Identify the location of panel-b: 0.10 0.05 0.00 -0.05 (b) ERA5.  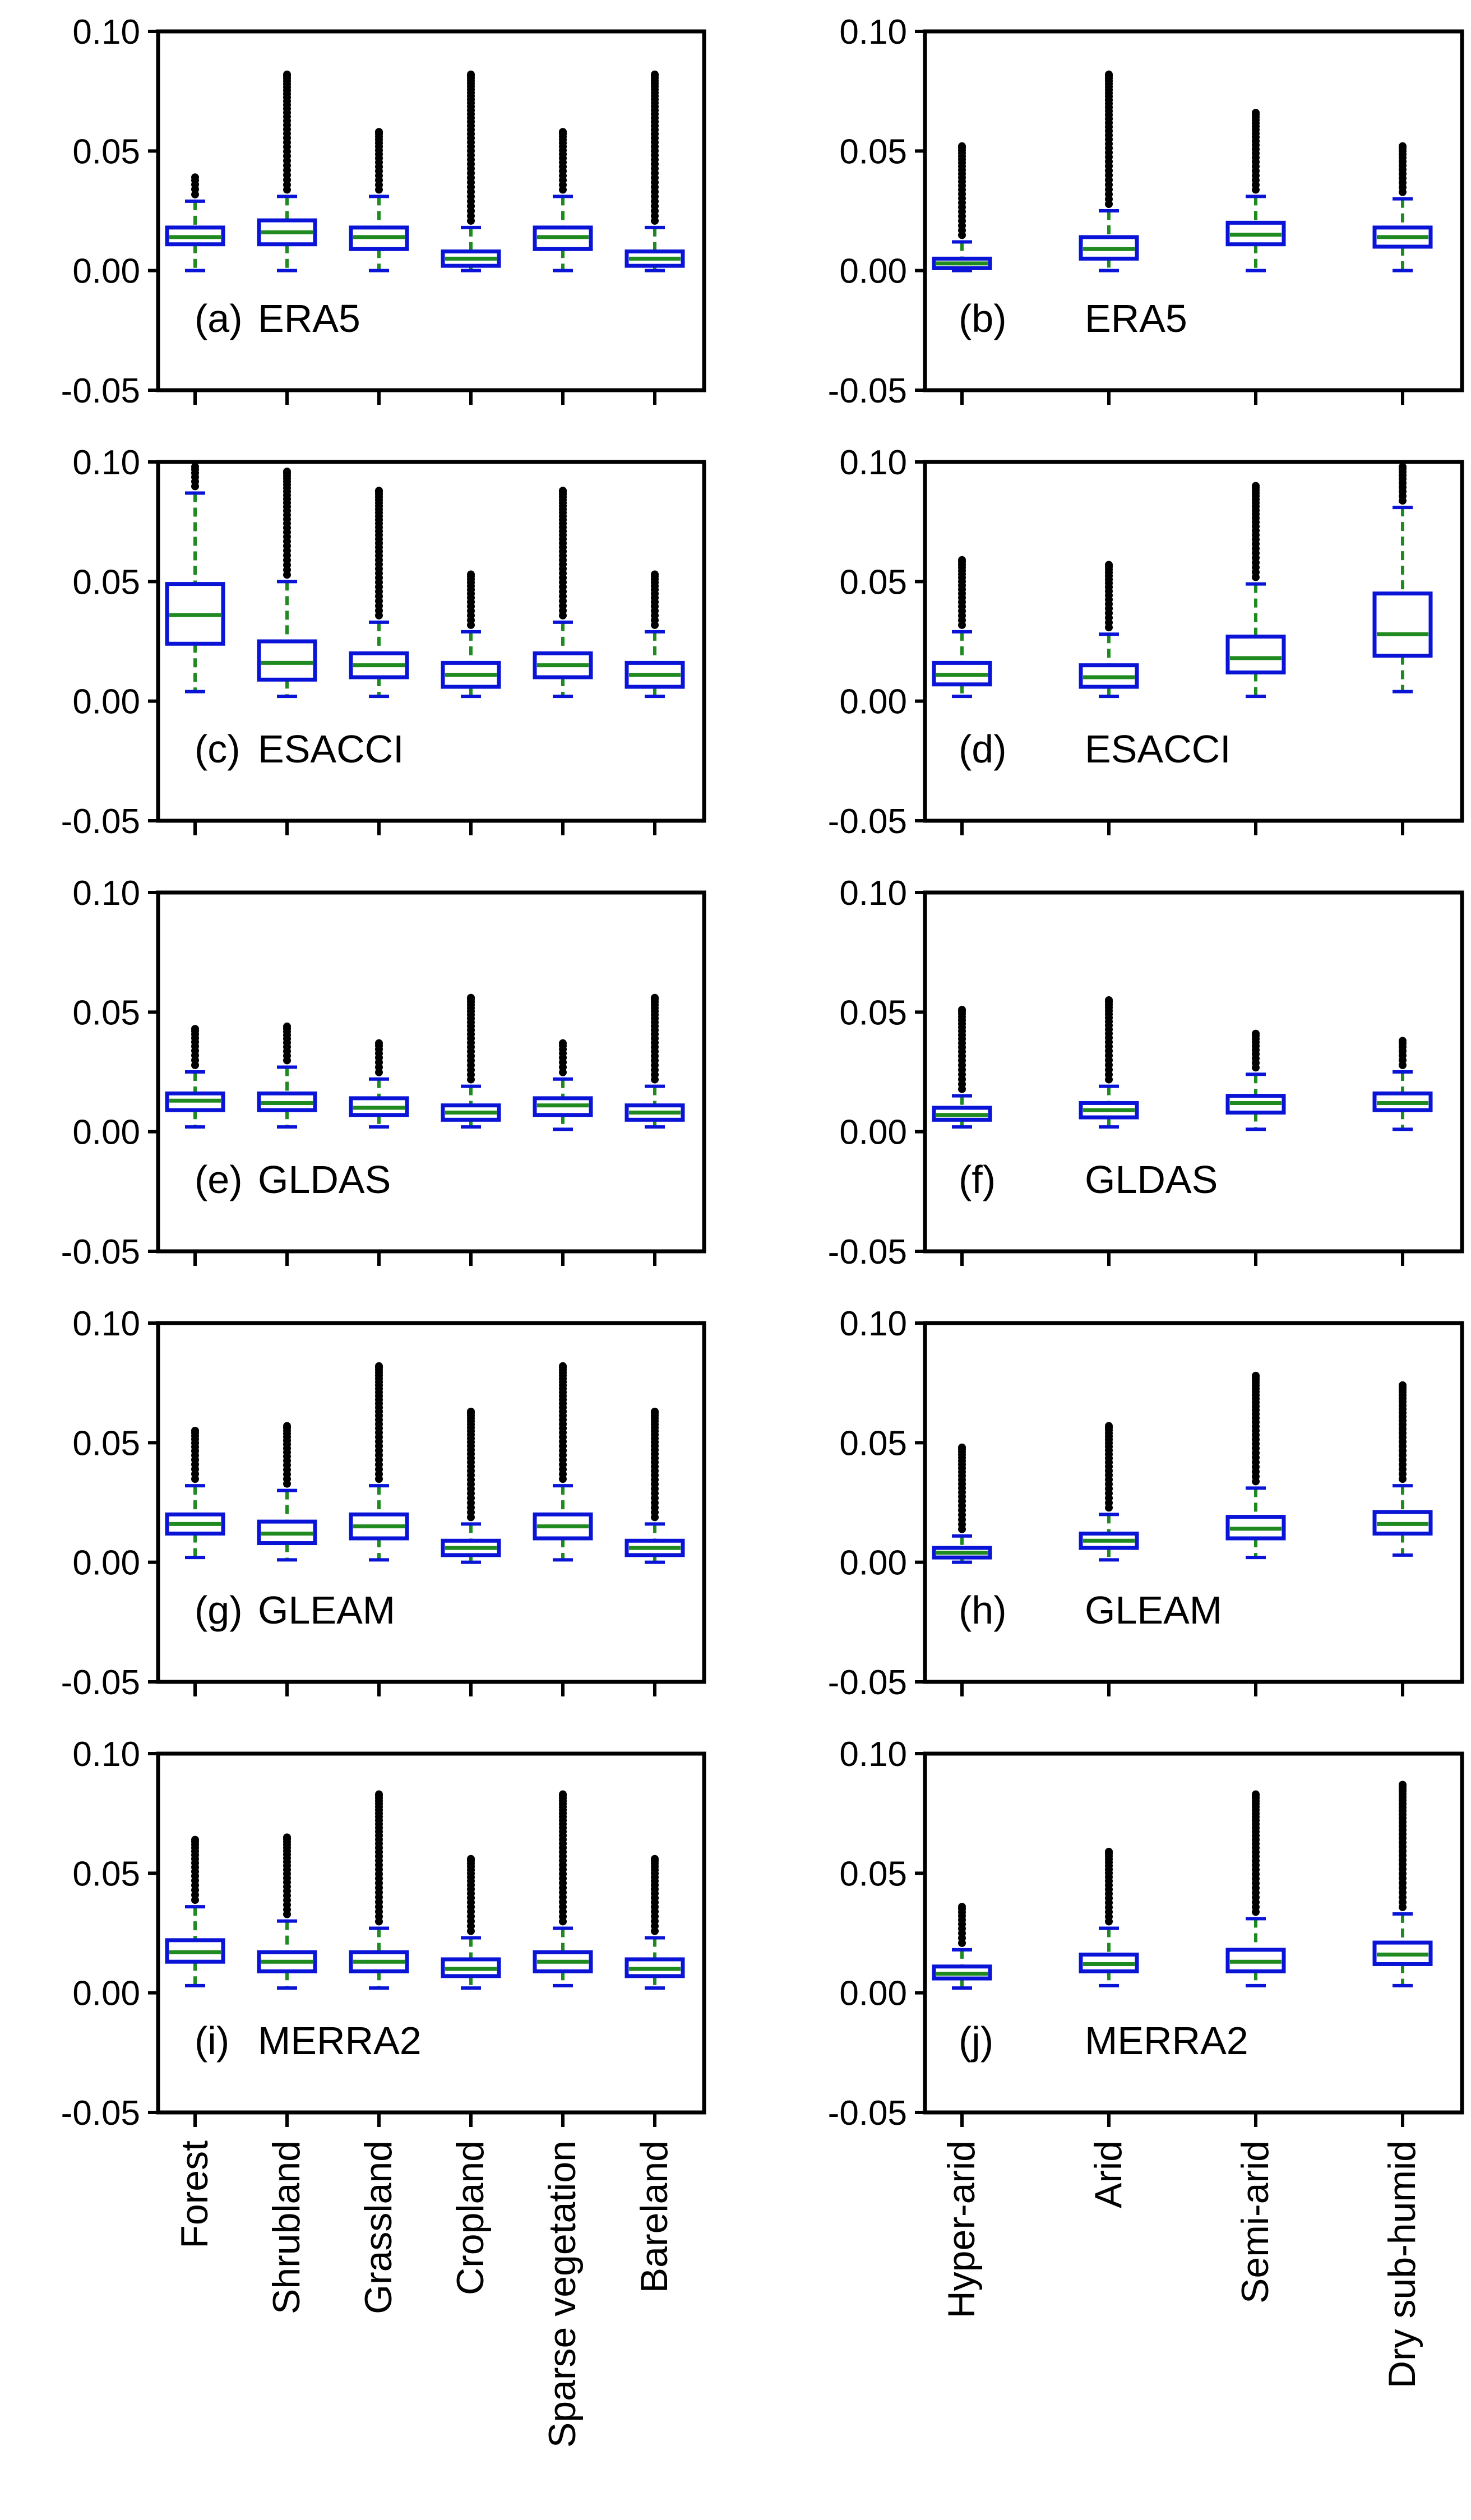
(1146, 212).